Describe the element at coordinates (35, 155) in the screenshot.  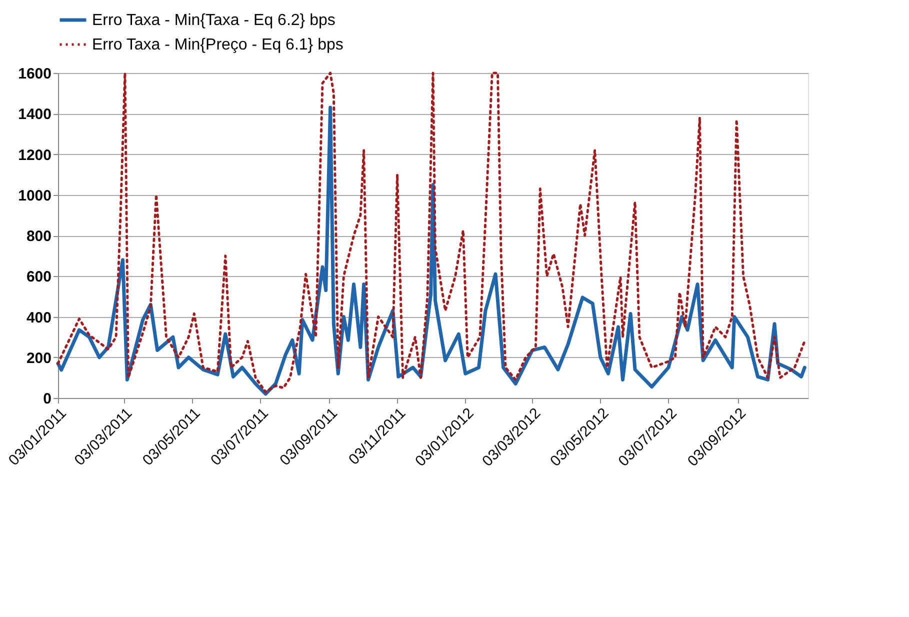
I see `y-tick-label: 1200` at that location.